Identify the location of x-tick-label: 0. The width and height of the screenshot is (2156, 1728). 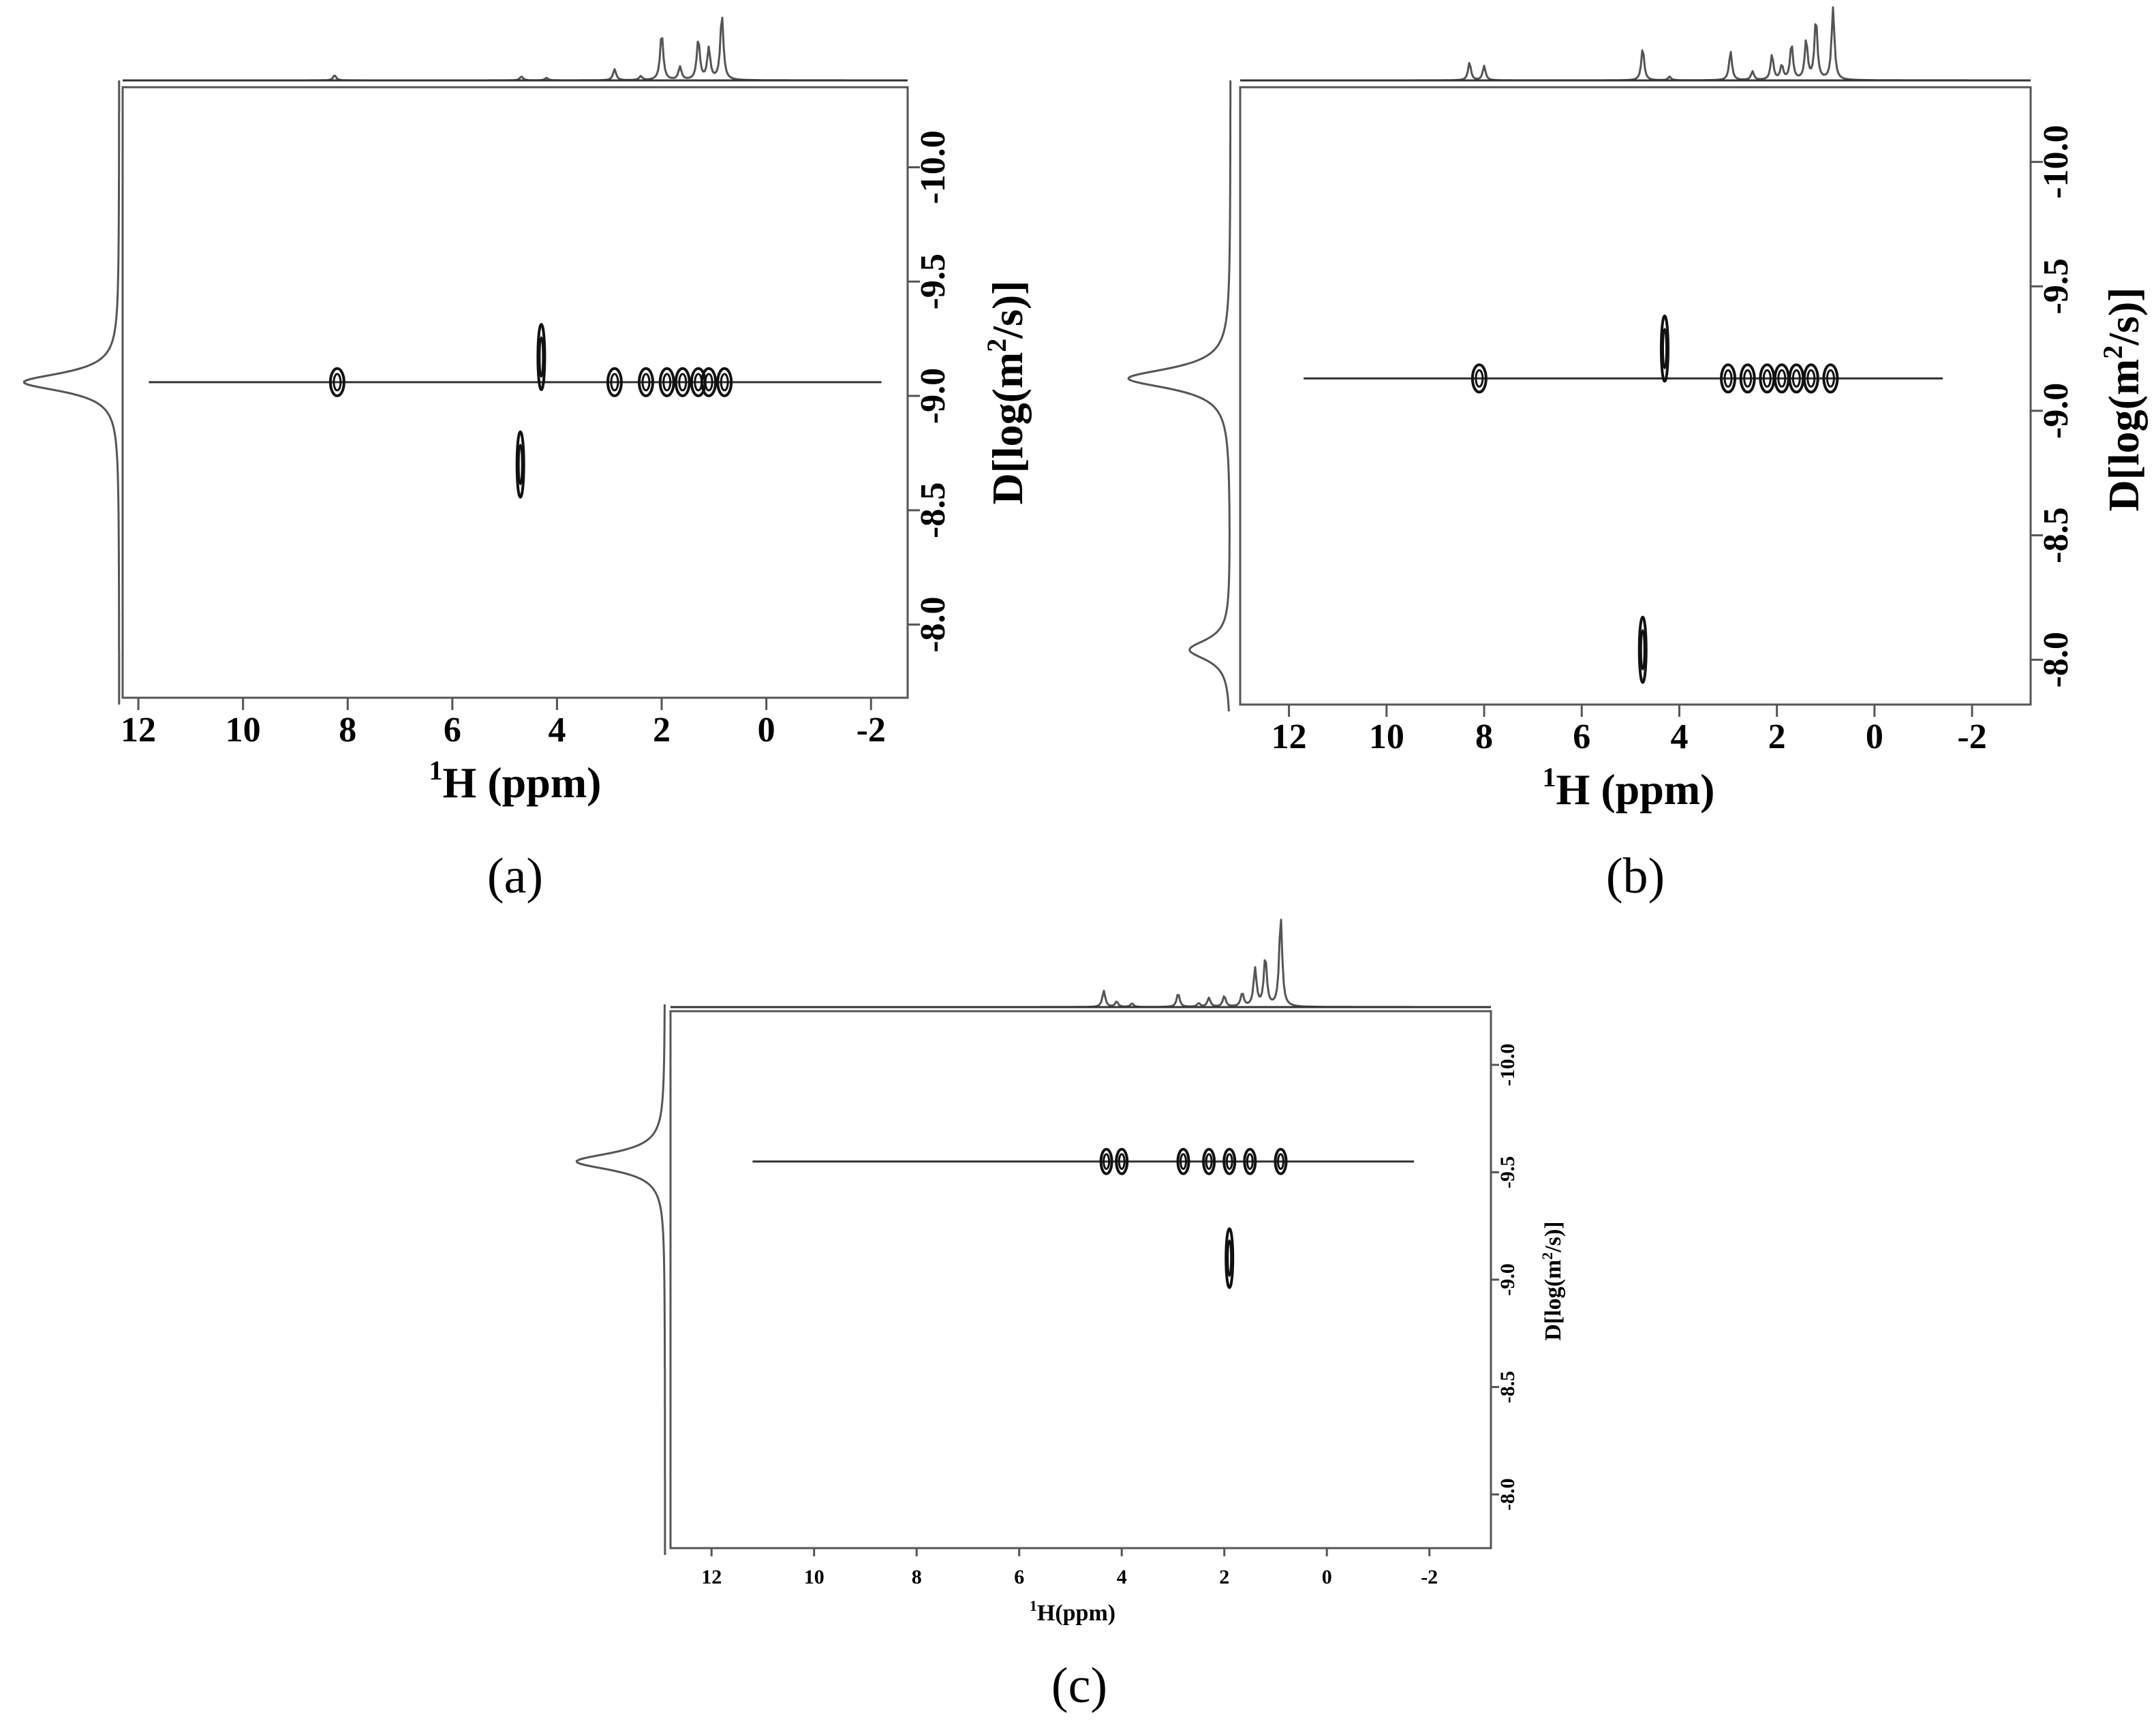
(1327, 1577).